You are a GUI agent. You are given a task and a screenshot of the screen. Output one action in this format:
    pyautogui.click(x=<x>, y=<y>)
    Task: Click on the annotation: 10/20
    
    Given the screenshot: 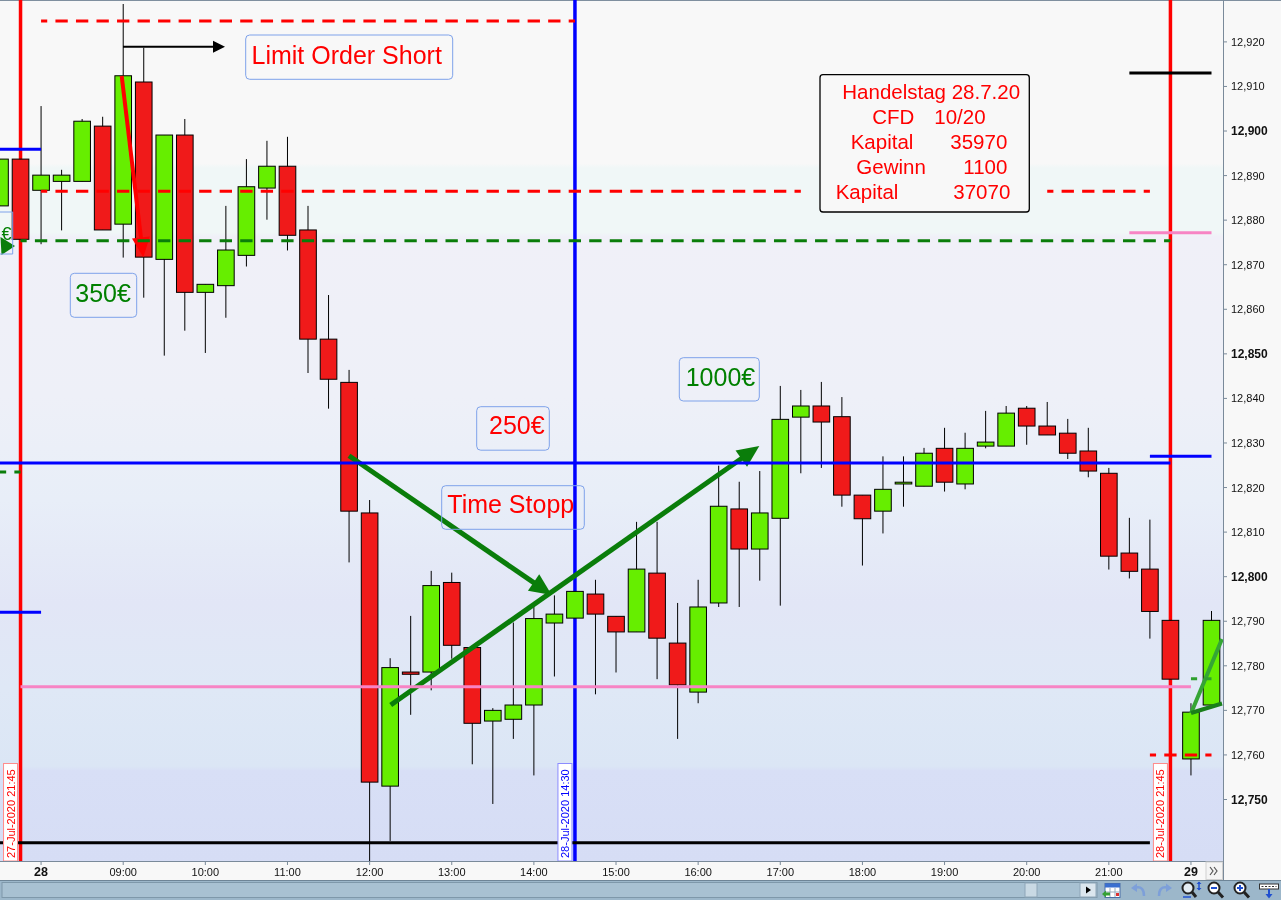 What is the action you would take?
    pyautogui.click(x=960, y=116)
    